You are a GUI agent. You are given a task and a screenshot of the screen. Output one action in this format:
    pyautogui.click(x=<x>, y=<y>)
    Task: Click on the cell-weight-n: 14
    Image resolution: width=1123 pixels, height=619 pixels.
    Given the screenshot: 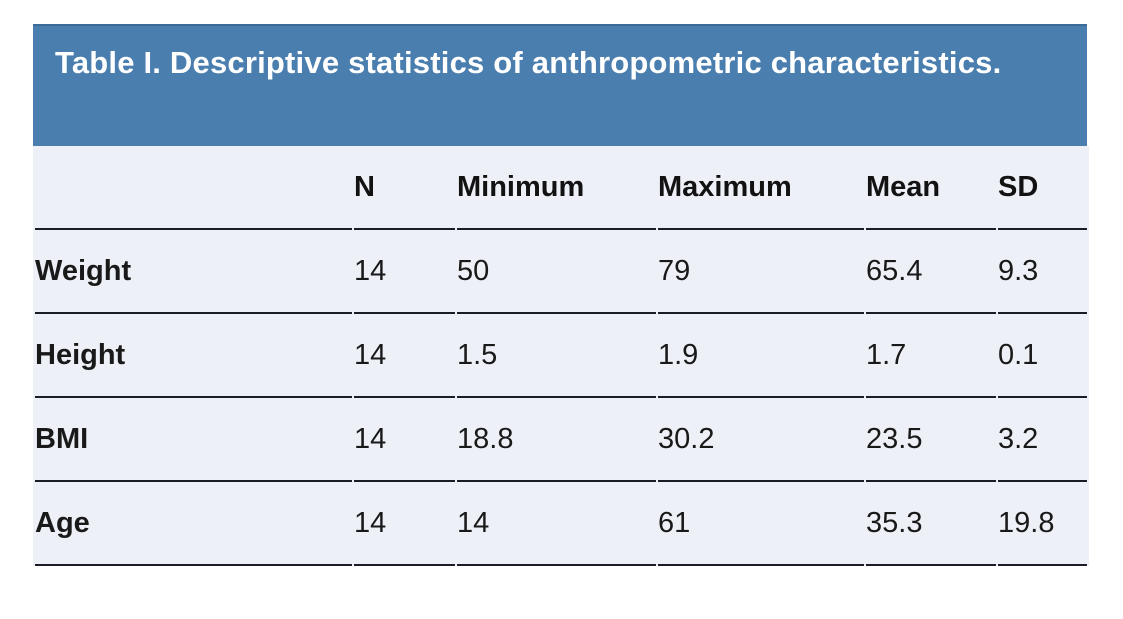 What is the action you would take?
    pyautogui.click(x=404, y=272)
    